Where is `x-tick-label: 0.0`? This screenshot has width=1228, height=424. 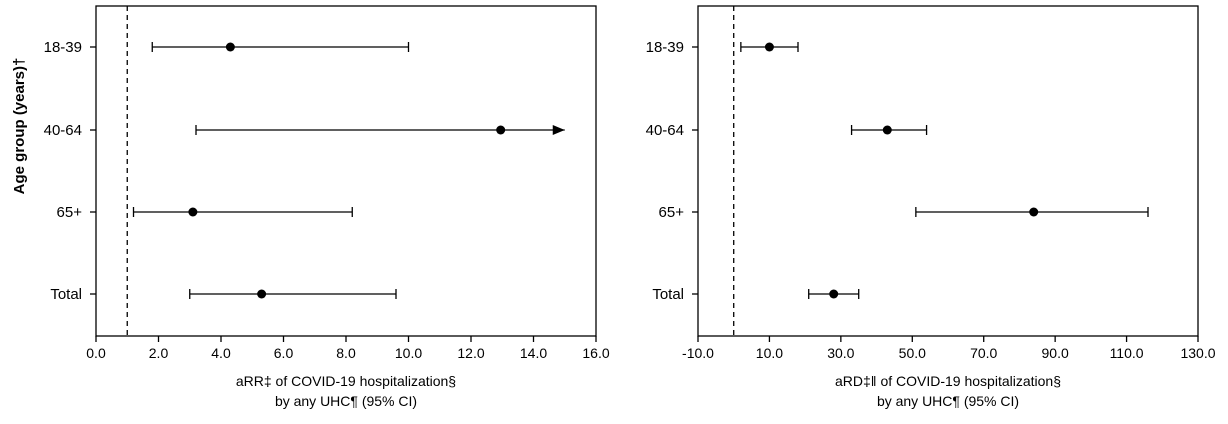 x-tick-label: 0.0 is located at coordinates (96, 353).